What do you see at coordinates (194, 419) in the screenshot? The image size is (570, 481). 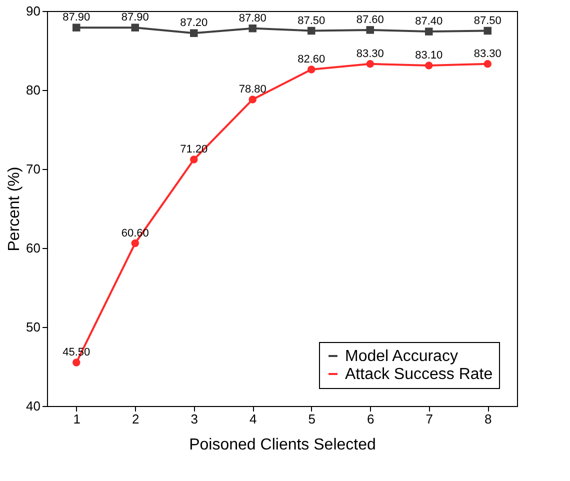 I see `x-tick-label: 3` at bounding box center [194, 419].